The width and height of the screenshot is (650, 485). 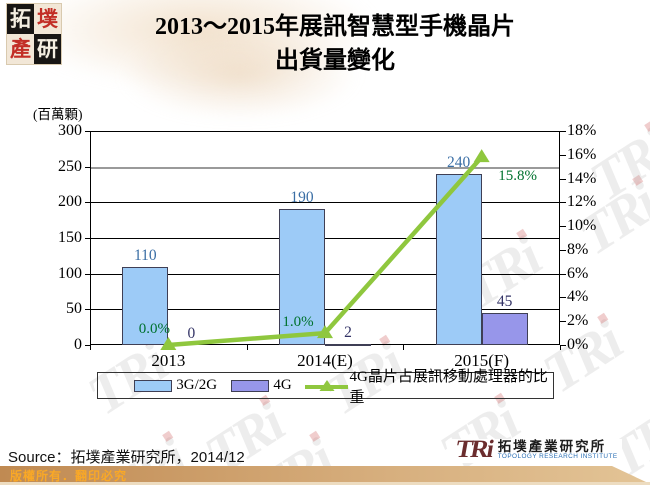 I want to click on line-data-label: 1.0%, so click(x=298, y=322).